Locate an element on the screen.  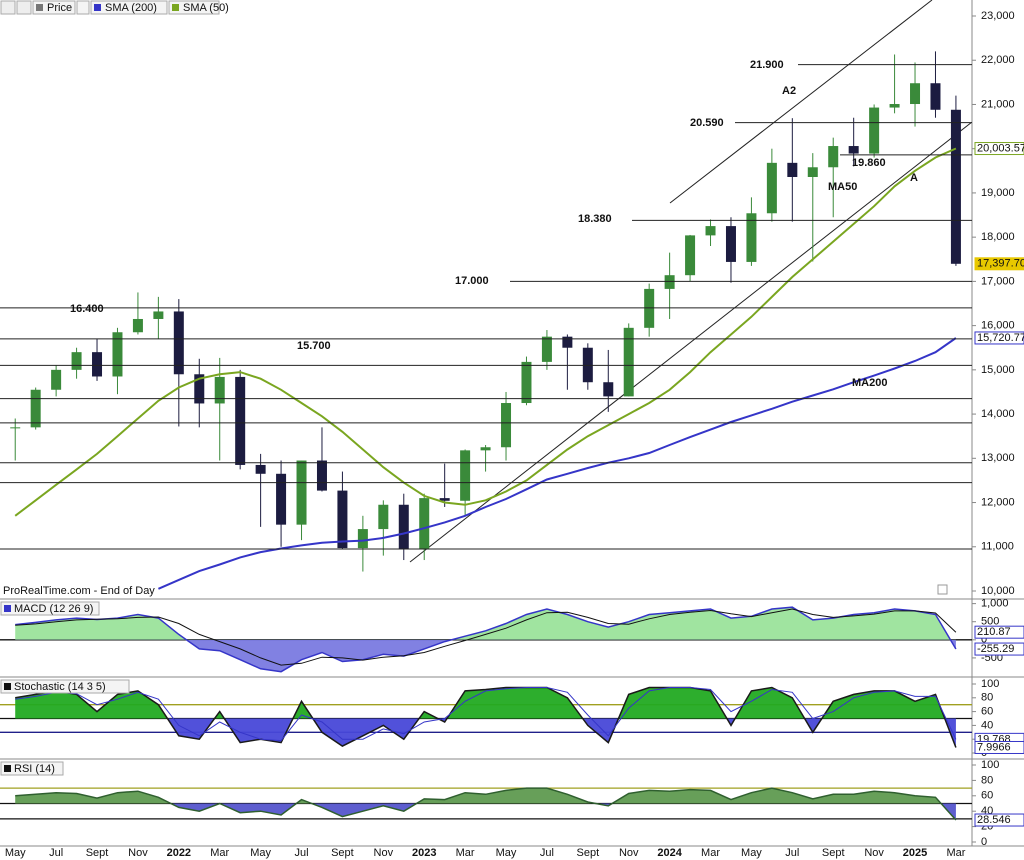
y-tick-label: 12,000 is located at coordinates (998, 502).